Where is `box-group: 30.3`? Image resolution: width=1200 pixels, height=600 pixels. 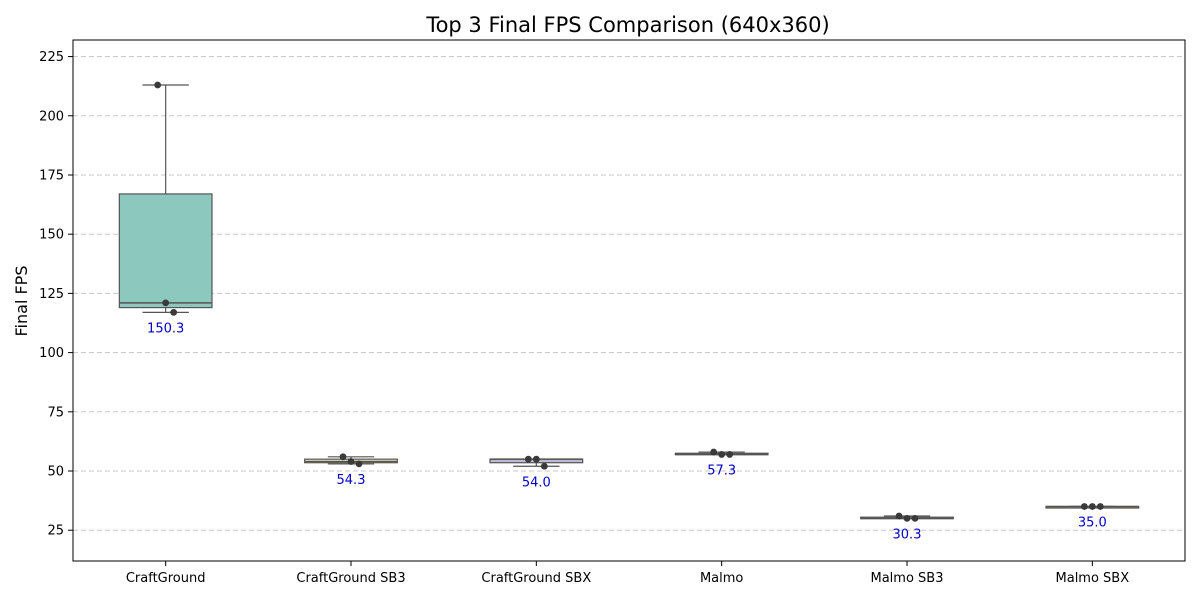
box-group: 30.3 is located at coordinates (907, 527).